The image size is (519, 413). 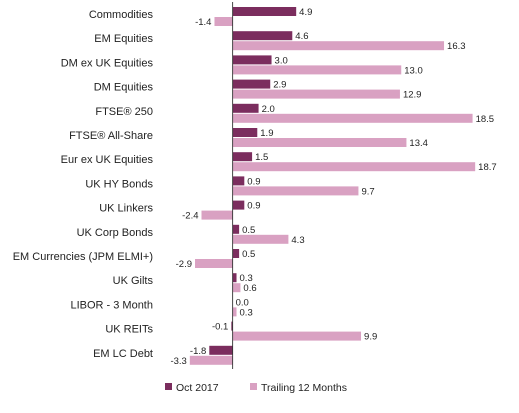 What do you see at coordinates (279, 85) in the screenshot?
I see `value-label-oct-2017: 2.9` at bounding box center [279, 85].